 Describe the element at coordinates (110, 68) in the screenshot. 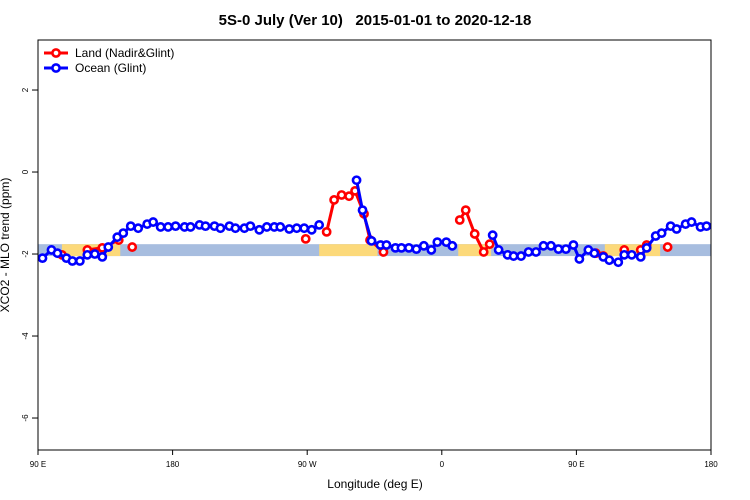

I see `legend-label: Ocean (Glint)` at that location.